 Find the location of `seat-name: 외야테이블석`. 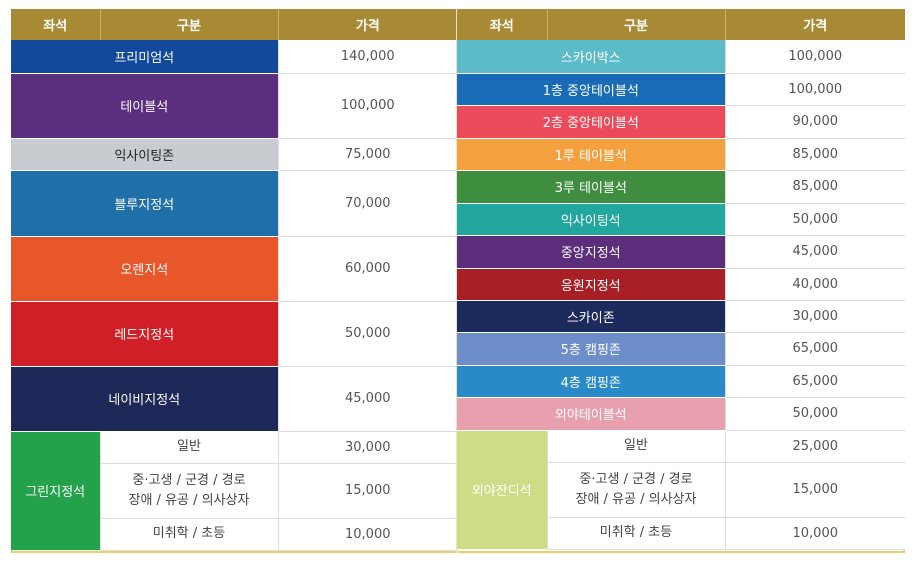

seat-name: 외야테이블석 is located at coordinates (591, 414).